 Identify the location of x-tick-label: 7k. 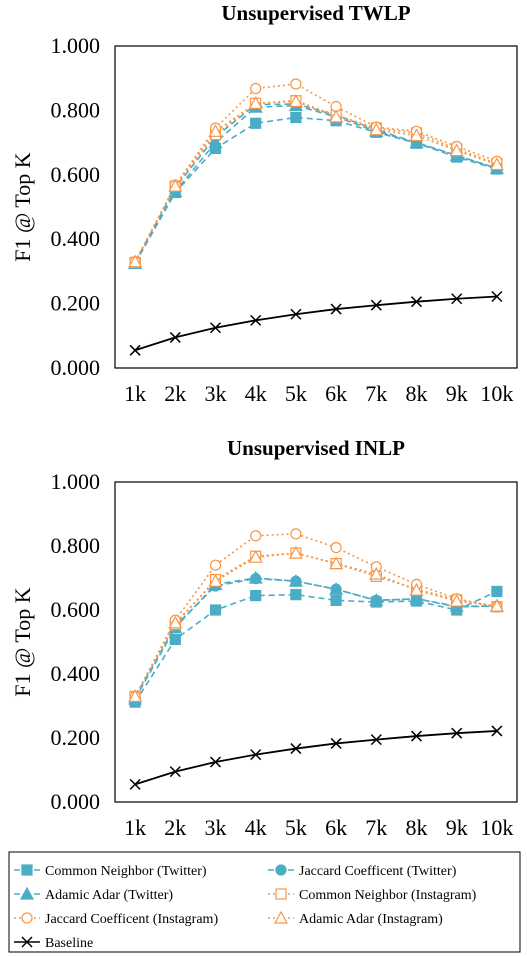
(376, 827).